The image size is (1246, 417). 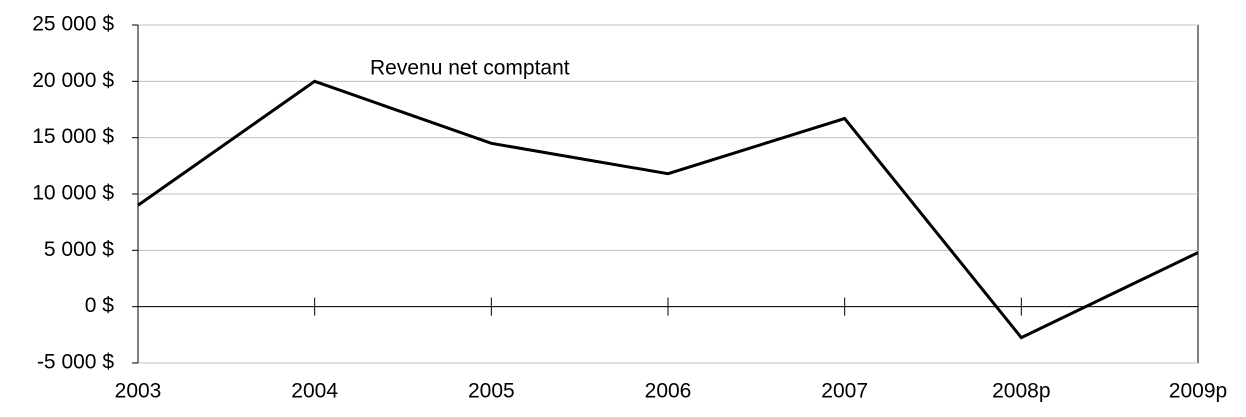 I want to click on y-tick-label: 5 000 $, so click(x=79, y=249).